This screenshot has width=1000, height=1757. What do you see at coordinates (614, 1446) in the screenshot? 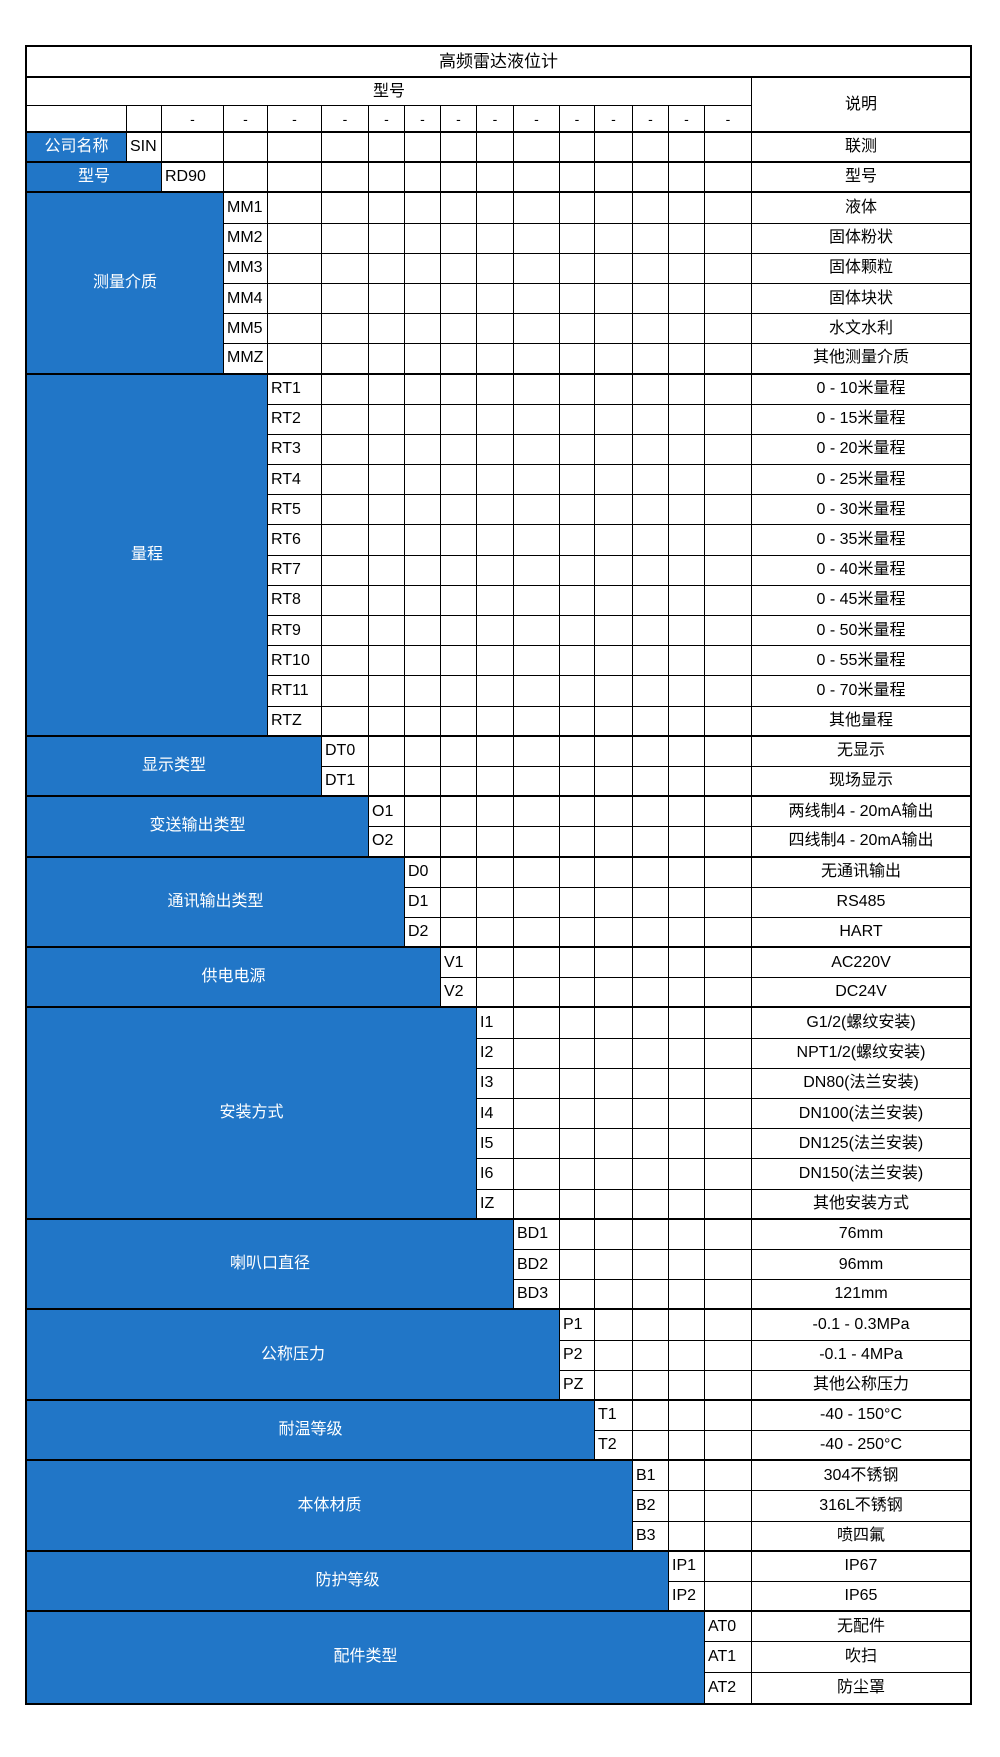
I see `code-cell: T2` at bounding box center [614, 1446].